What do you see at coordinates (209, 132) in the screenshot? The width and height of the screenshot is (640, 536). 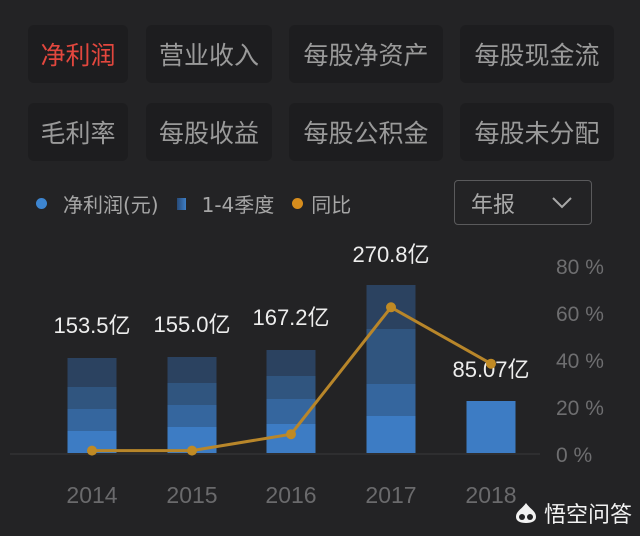 I see `tab-eps: 每股收益` at bounding box center [209, 132].